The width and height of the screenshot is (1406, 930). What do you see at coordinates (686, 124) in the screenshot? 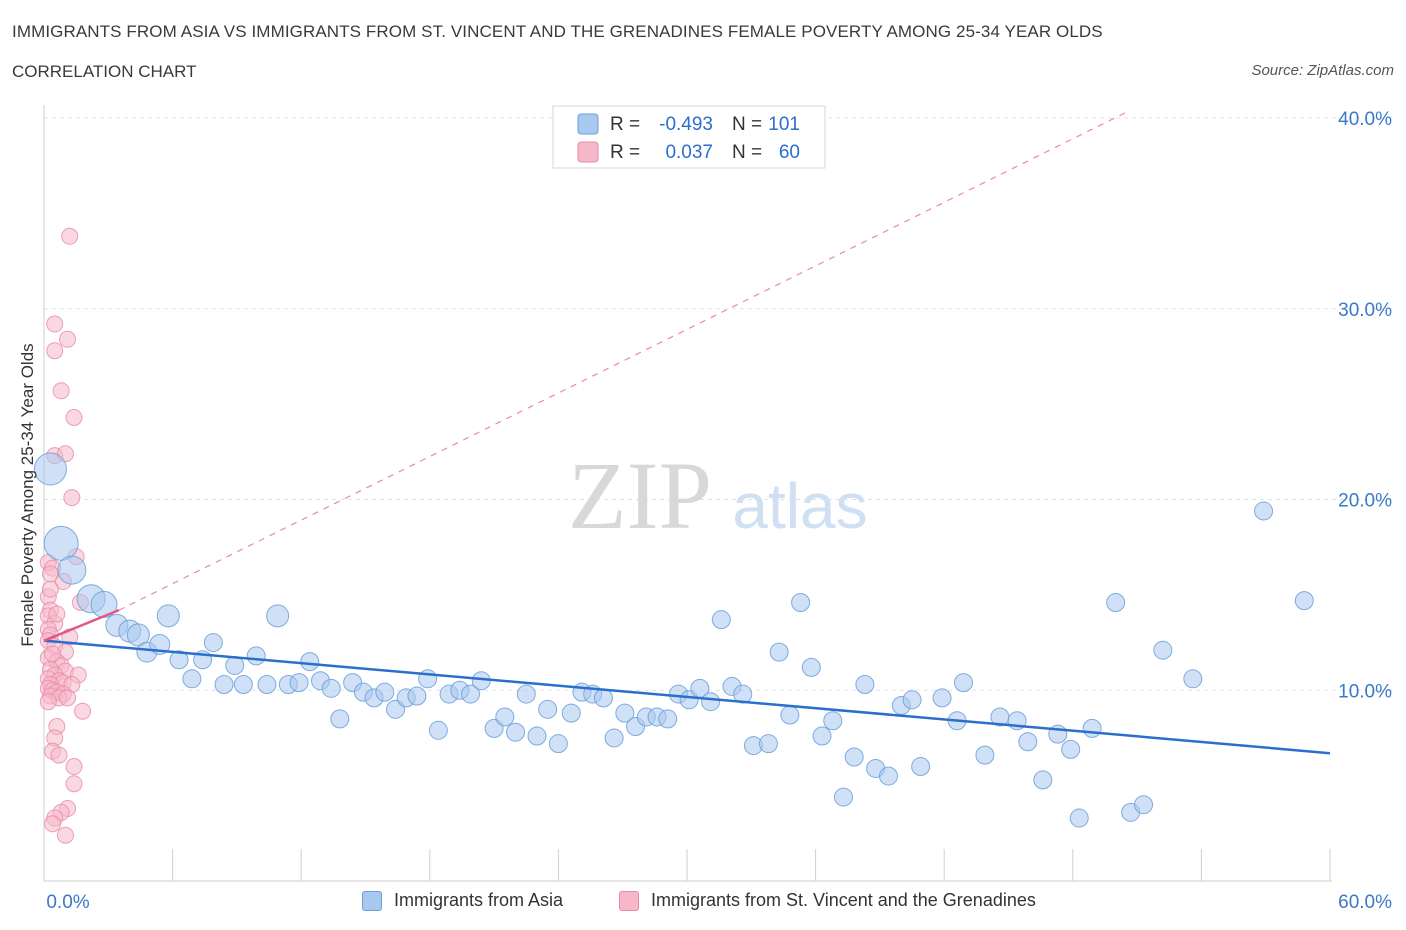
I see `stats-r-value-asia: -0.493` at bounding box center [686, 124].